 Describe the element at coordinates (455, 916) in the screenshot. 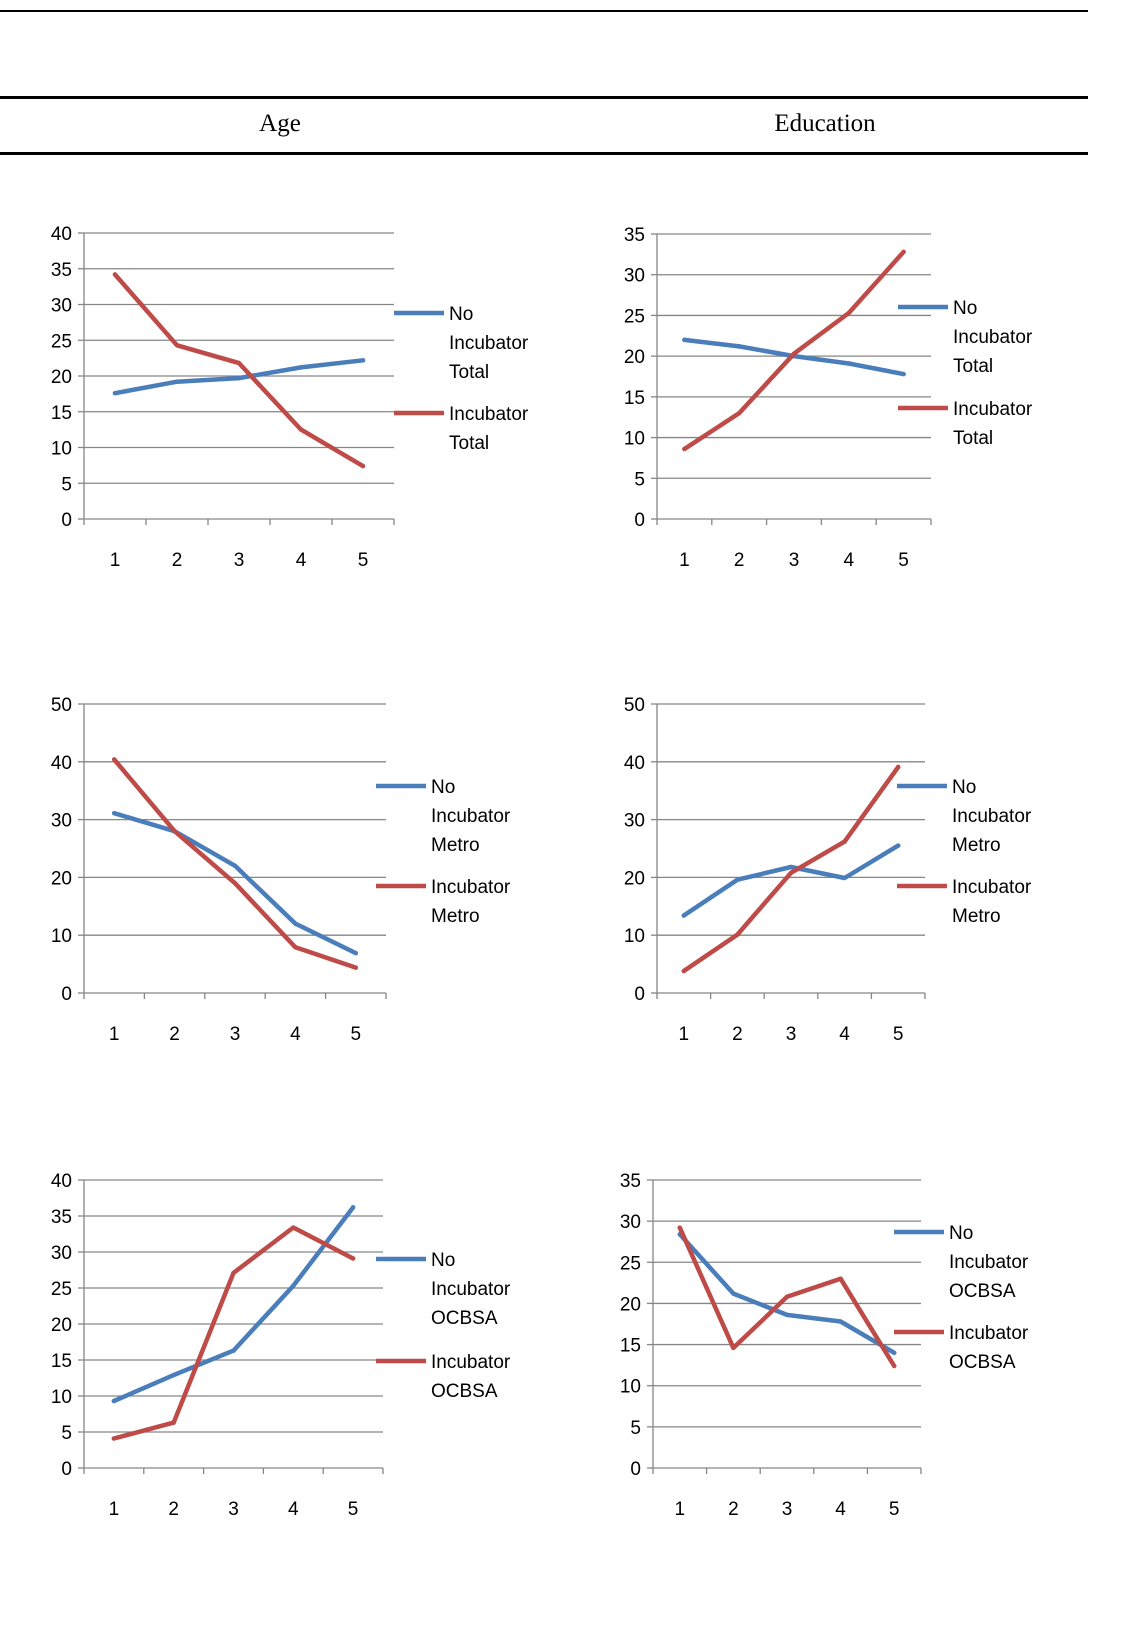

I see `legend-label: Metro` at that location.